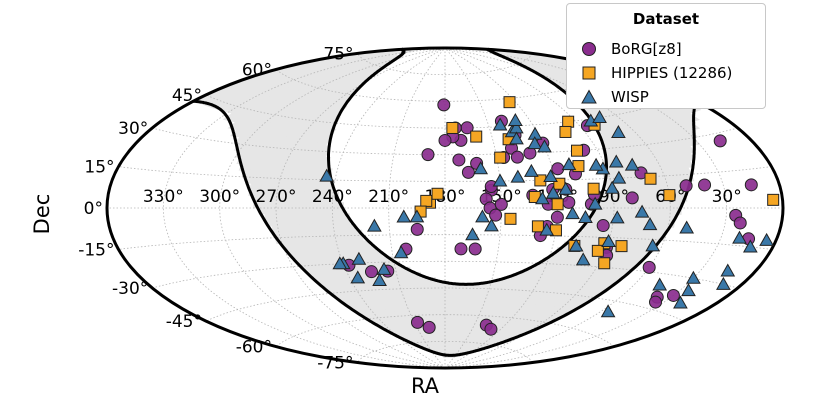 This screenshot has width=830, height=415. Describe the element at coordinates (42, 214) in the screenshot. I see `y-axis-label: Dec` at that location.